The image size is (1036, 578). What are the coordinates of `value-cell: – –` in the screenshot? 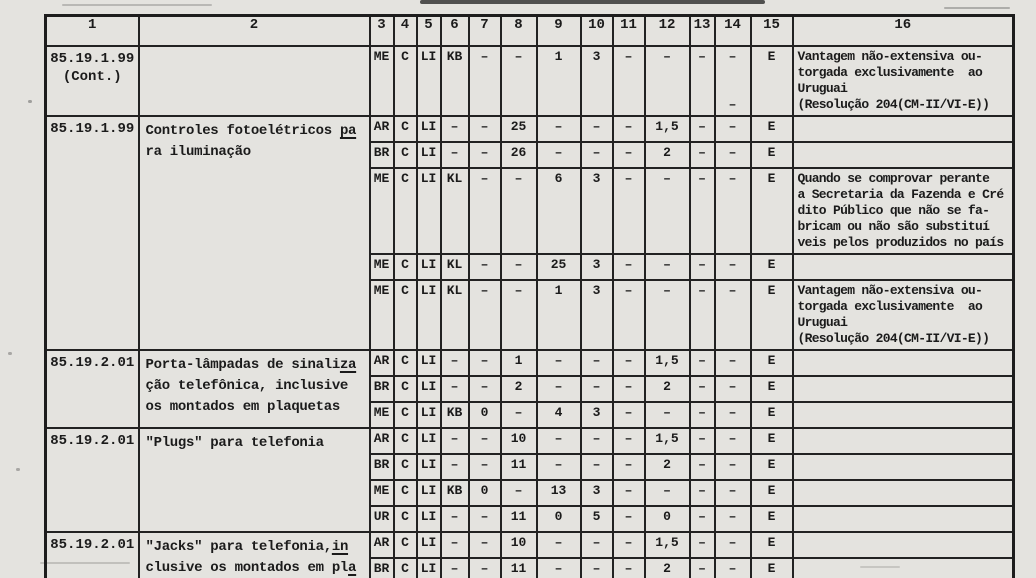 It's located at (732, 80).